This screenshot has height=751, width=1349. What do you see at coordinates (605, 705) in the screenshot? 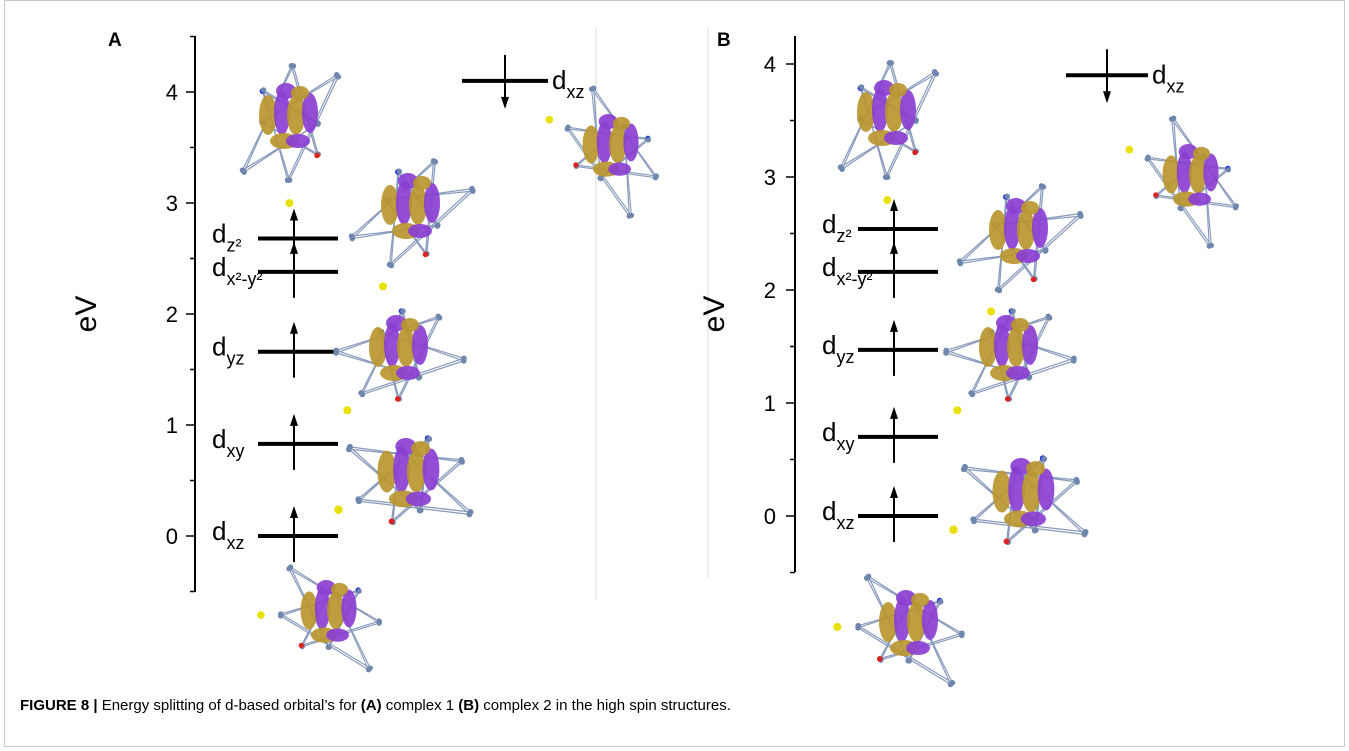
I see `caption-text-3: complex 2 in the high spin structures.` at bounding box center [605, 705].